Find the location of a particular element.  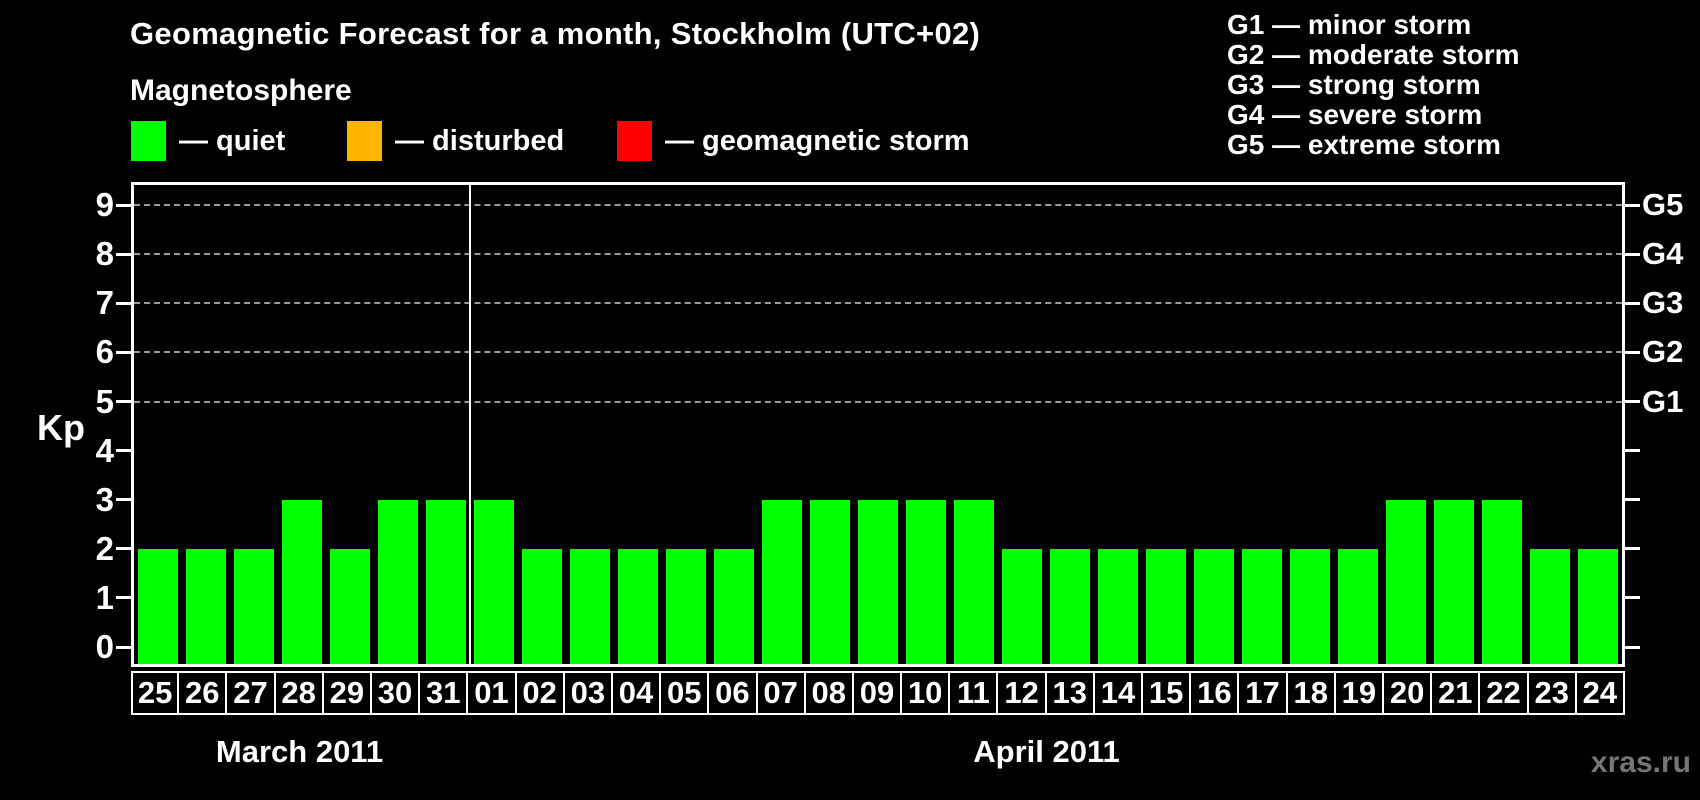

y-tick-label: 2 is located at coordinates (104, 548).